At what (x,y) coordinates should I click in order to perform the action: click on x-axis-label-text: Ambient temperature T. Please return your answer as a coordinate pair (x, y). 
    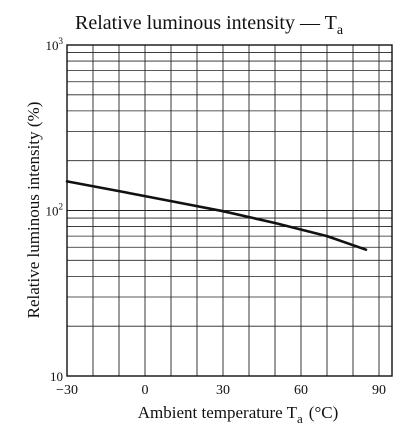
    Looking at the image, I should click on (218, 412).